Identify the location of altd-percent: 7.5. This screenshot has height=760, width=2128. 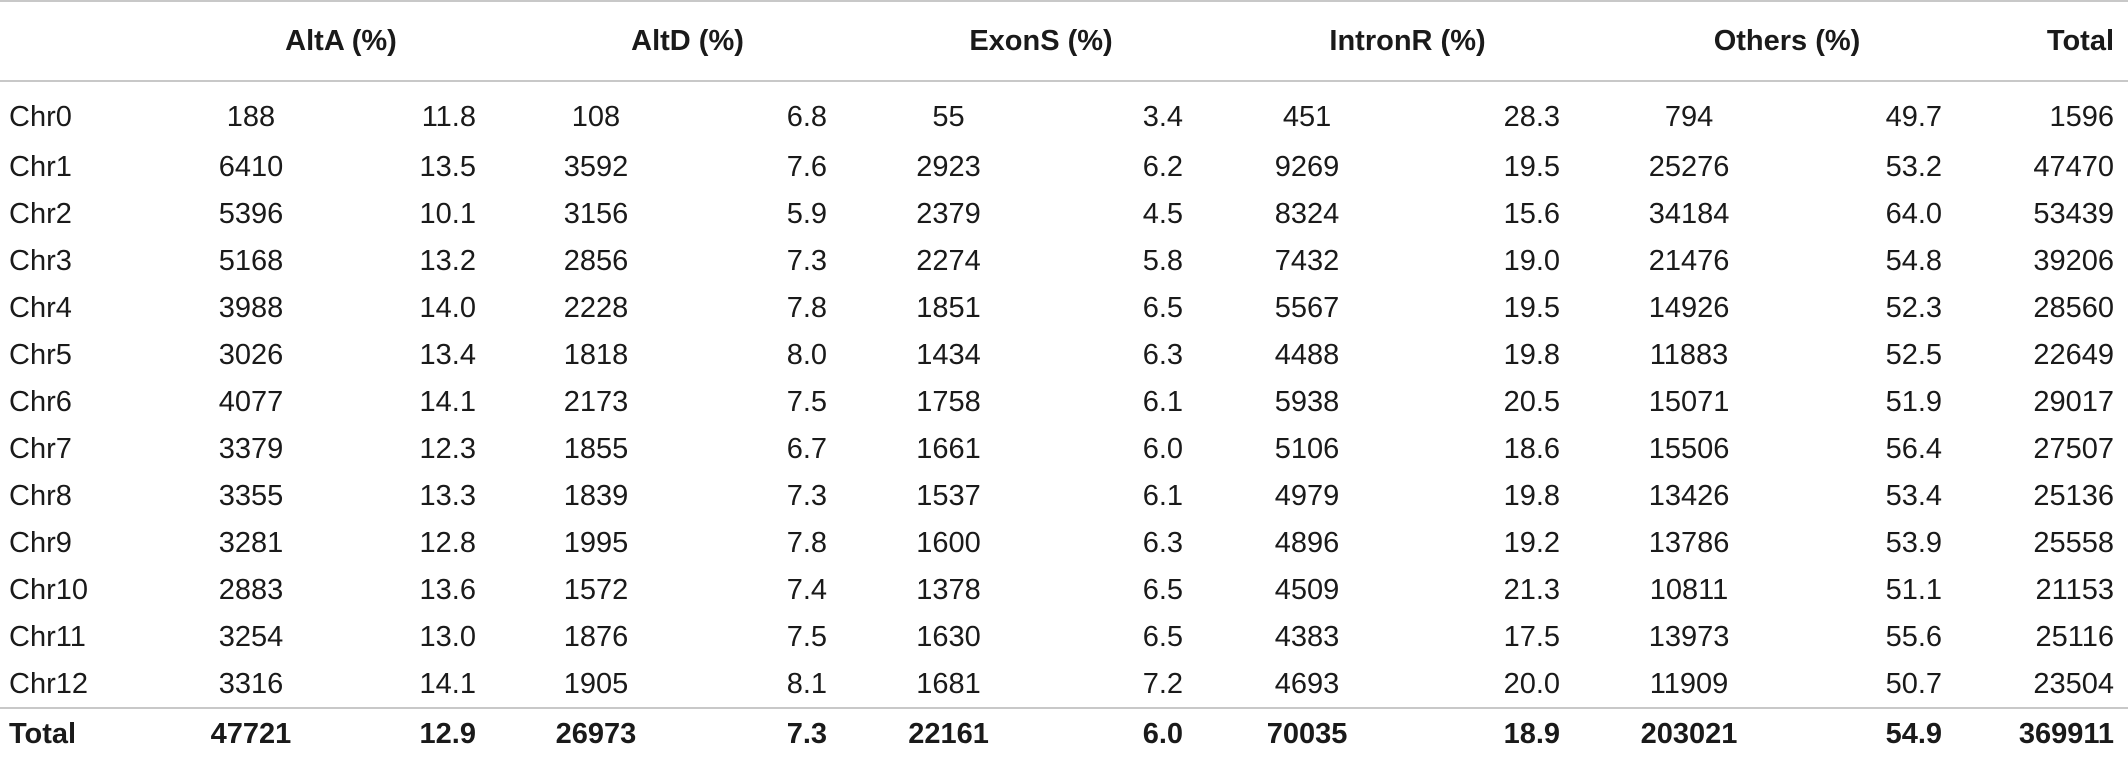
(807, 402).